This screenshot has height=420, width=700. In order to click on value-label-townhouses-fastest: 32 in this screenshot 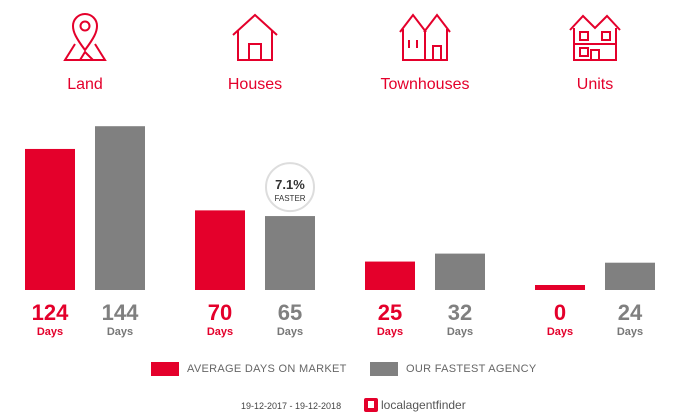, I will do `click(460, 312)`.